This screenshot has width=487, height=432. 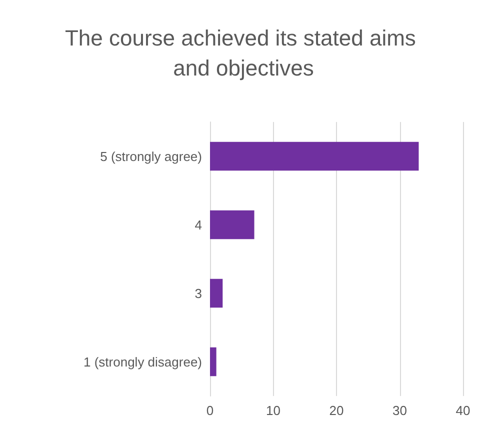 I want to click on x-tick-label: 10, so click(x=273, y=410).